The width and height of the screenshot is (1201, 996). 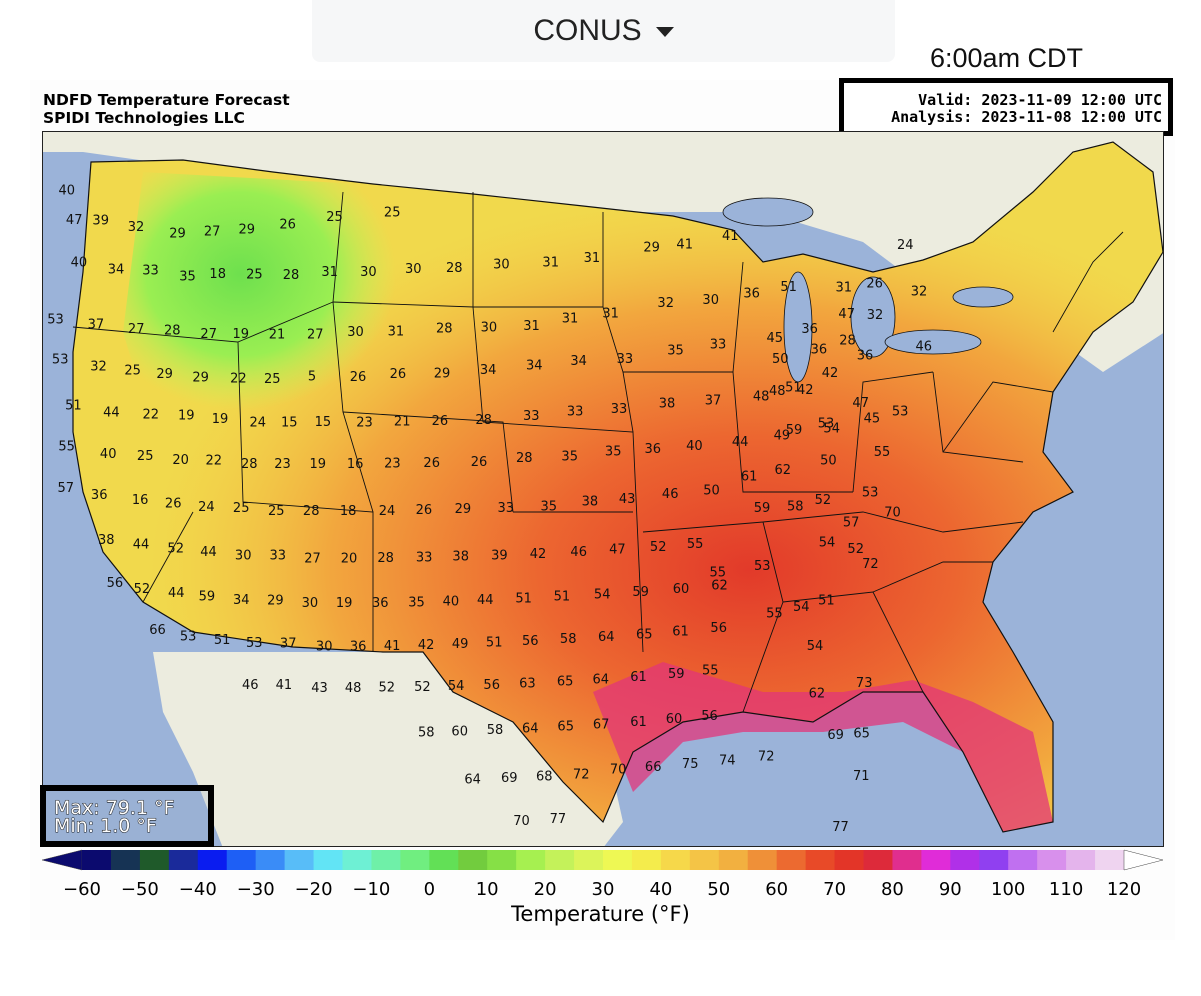 What do you see at coordinates (864, 683) in the screenshot?
I see `temperature-label: 73` at bounding box center [864, 683].